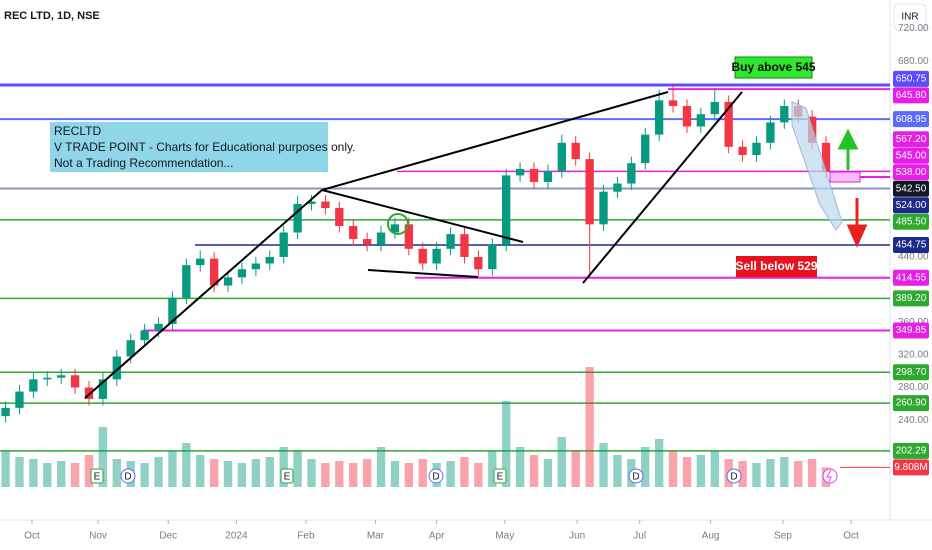  I want to click on note-line: RECLTD, so click(77, 131).